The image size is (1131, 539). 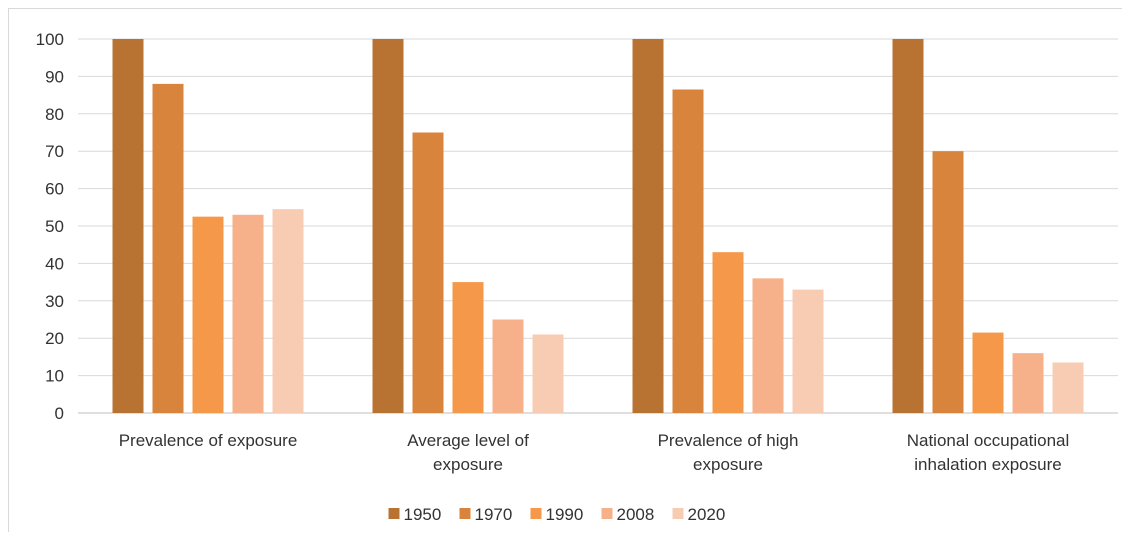 What do you see at coordinates (988, 440) in the screenshot?
I see `category-label: National occupational` at bounding box center [988, 440].